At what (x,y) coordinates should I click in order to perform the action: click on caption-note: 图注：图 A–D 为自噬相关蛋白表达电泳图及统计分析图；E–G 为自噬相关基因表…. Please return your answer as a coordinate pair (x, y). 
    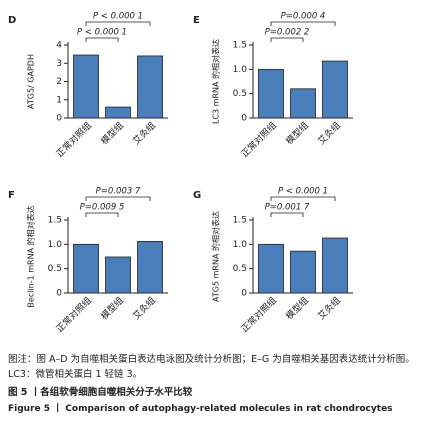
    Looking at the image, I should click on (211, 367).